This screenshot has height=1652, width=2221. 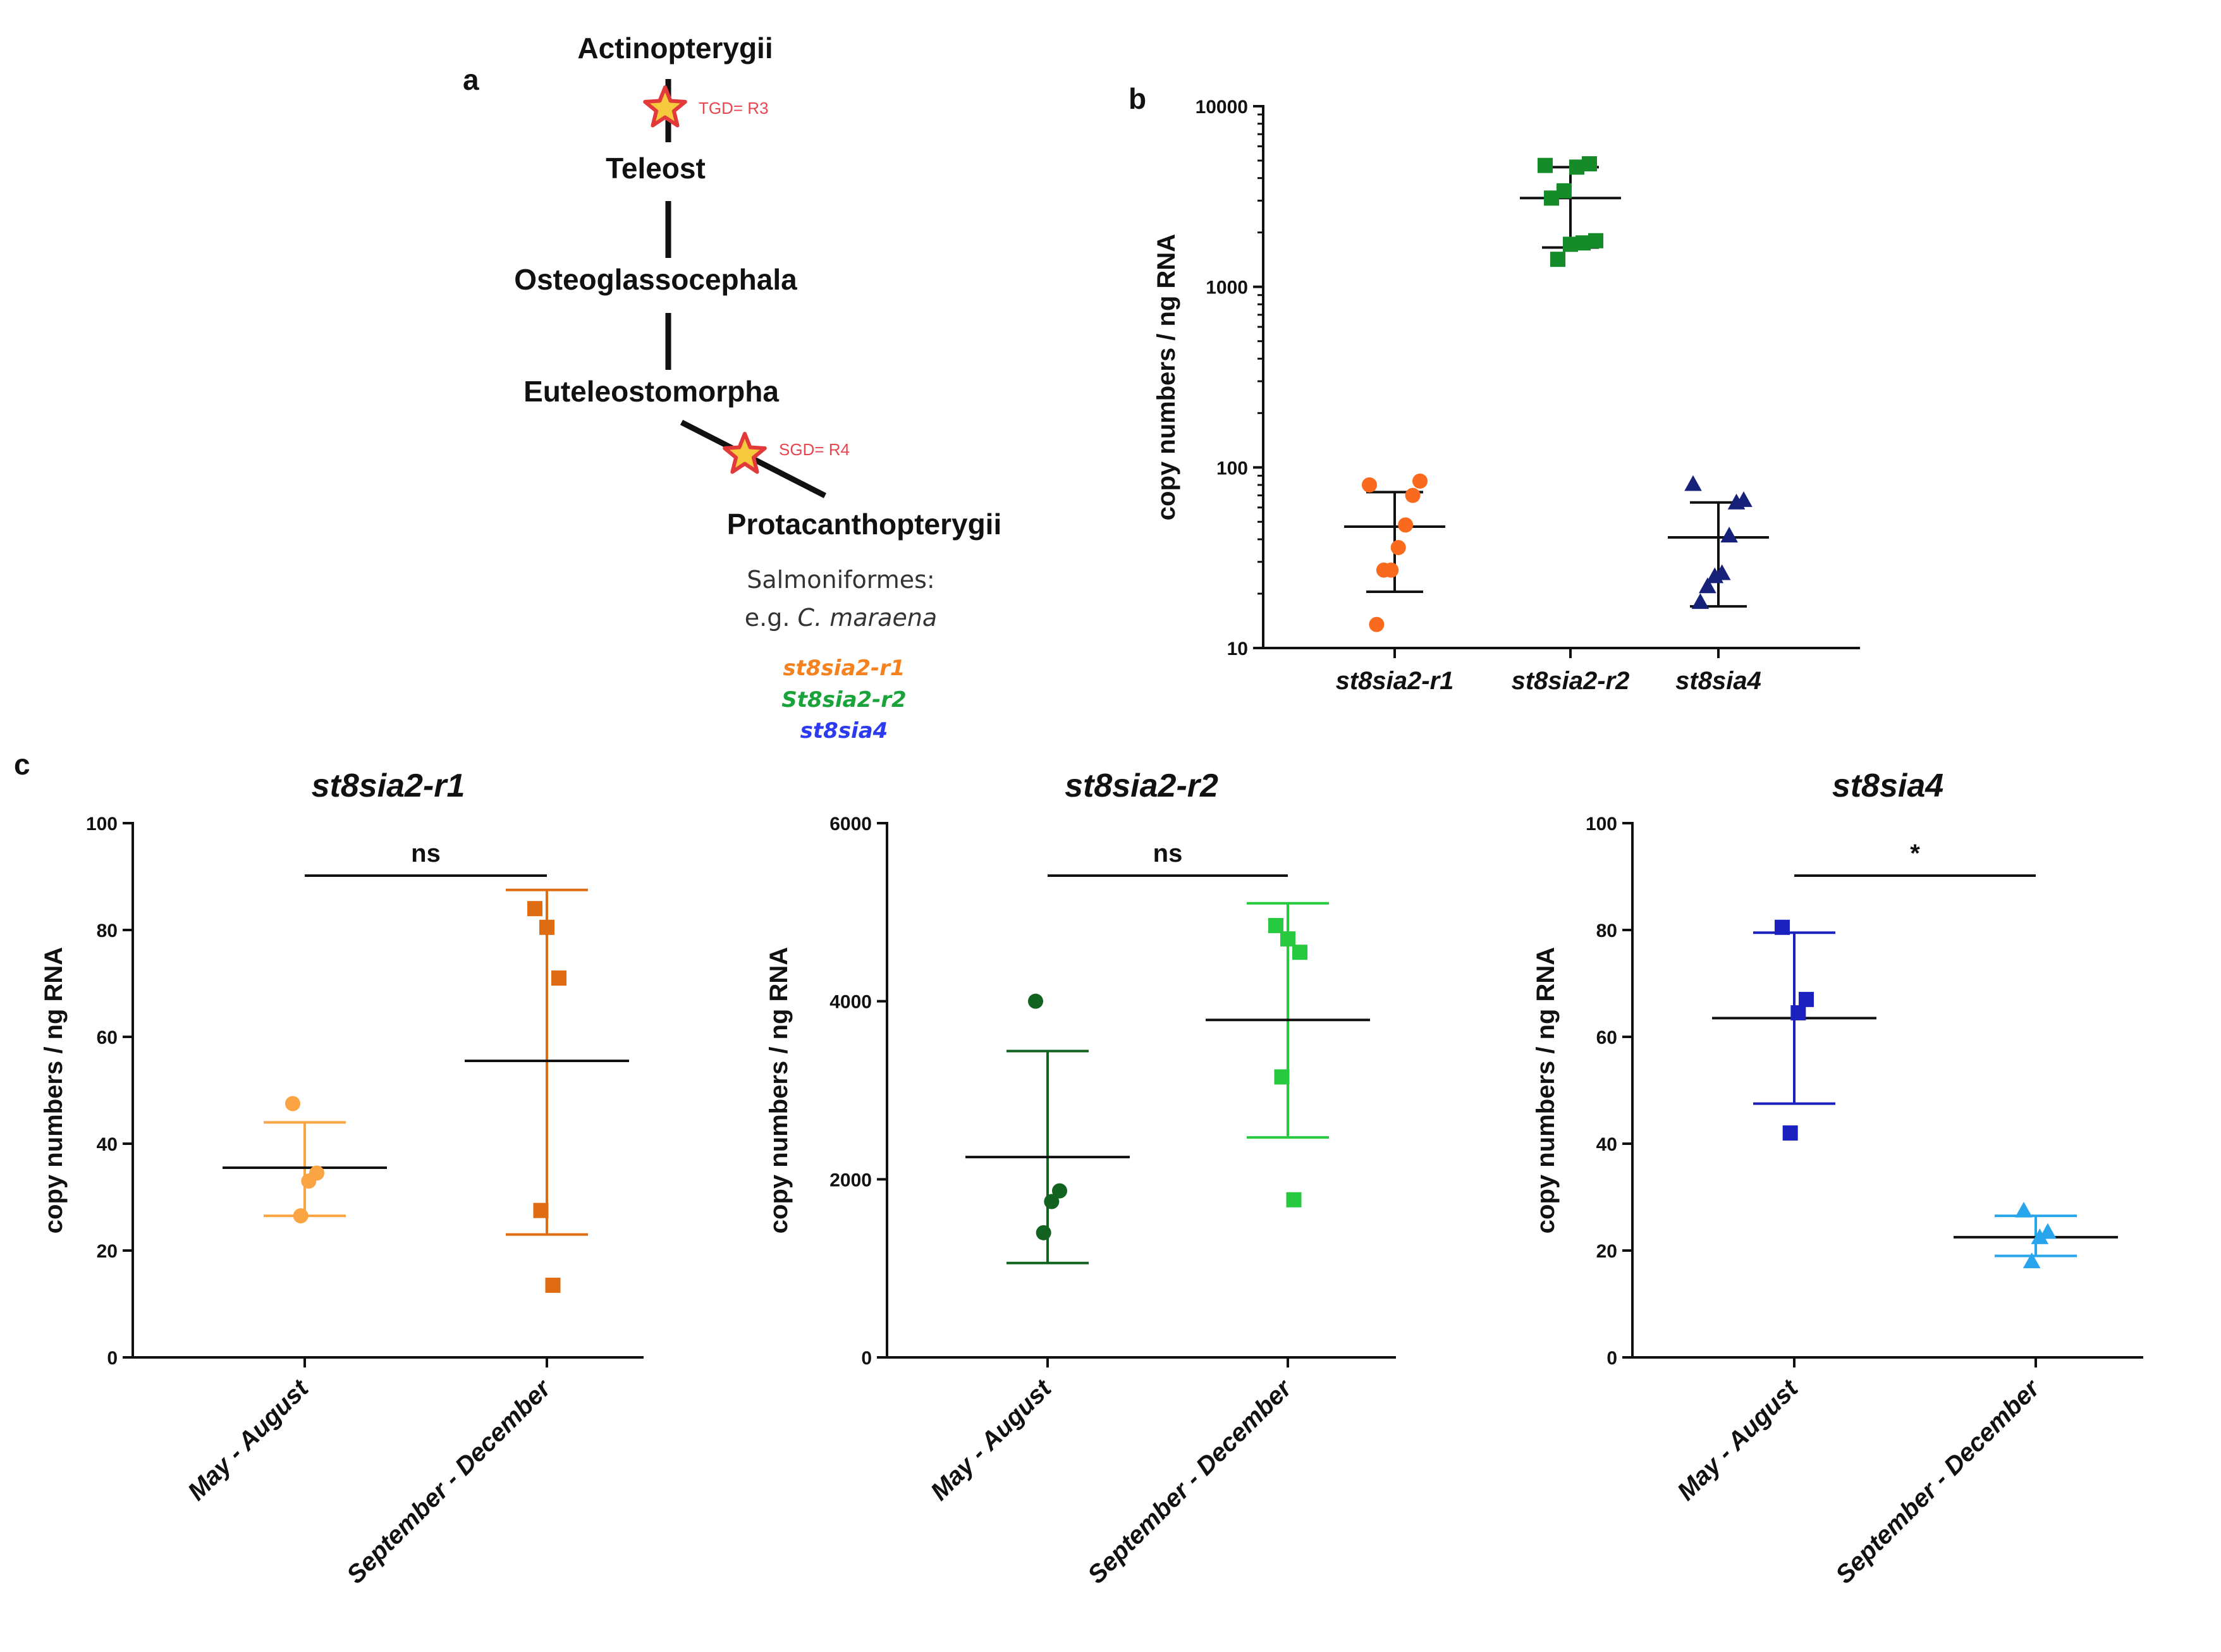 I want to click on y-tick-label: 10, so click(x=1237, y=649).